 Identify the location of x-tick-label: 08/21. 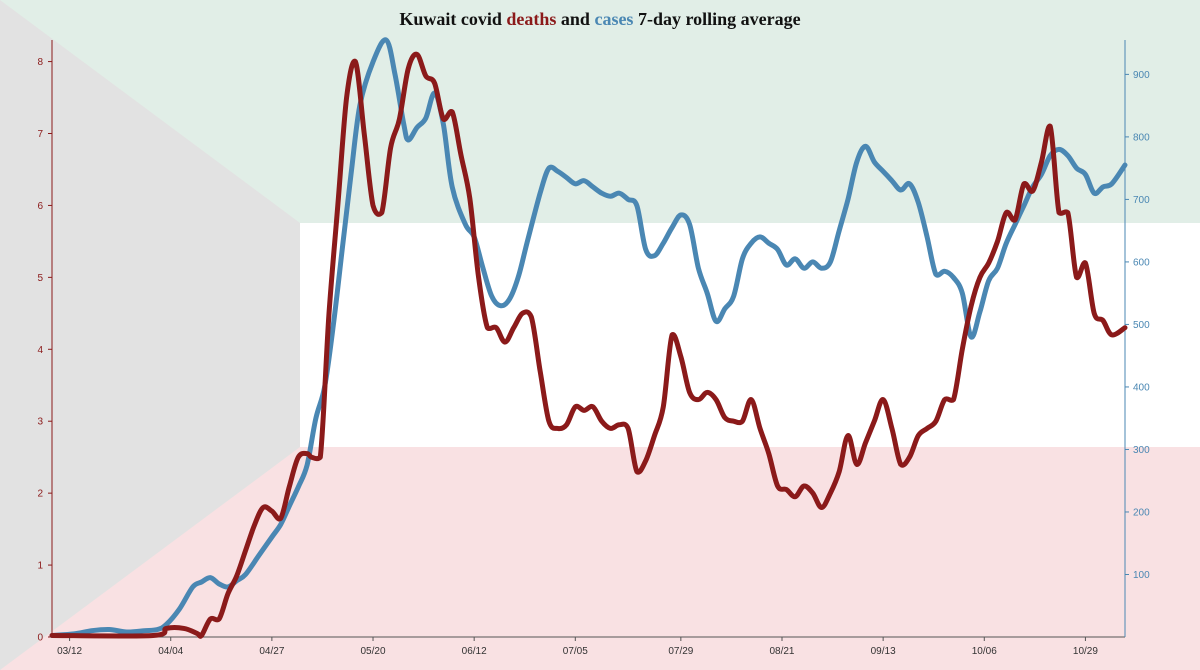
(781, 651).